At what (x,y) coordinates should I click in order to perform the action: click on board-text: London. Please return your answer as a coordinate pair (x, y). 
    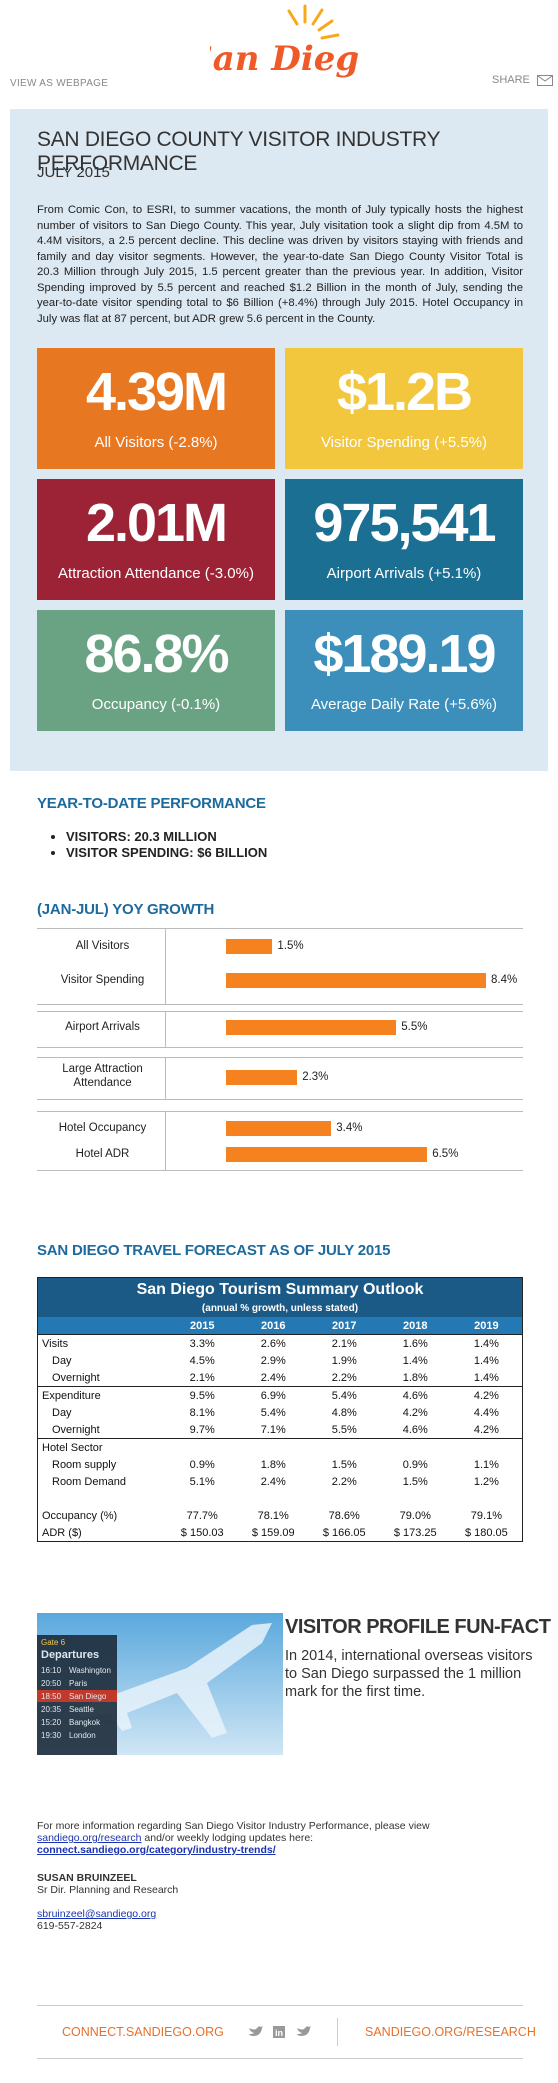
    Looking at the image, I should click on (82, 1735).